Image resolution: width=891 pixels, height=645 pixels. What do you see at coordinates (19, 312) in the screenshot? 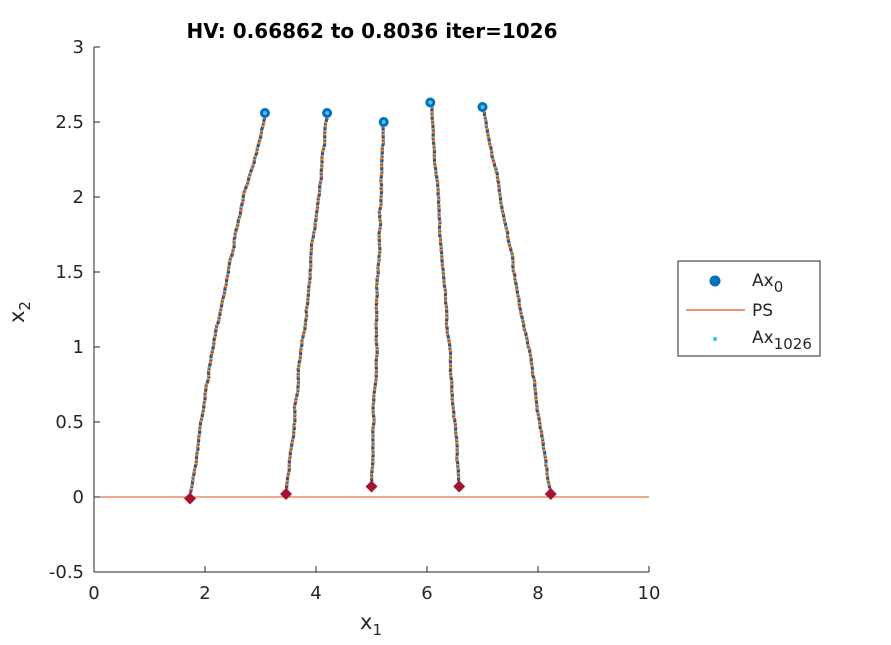
I see `y-axis-label: x2` at bounding box center [19, 312].